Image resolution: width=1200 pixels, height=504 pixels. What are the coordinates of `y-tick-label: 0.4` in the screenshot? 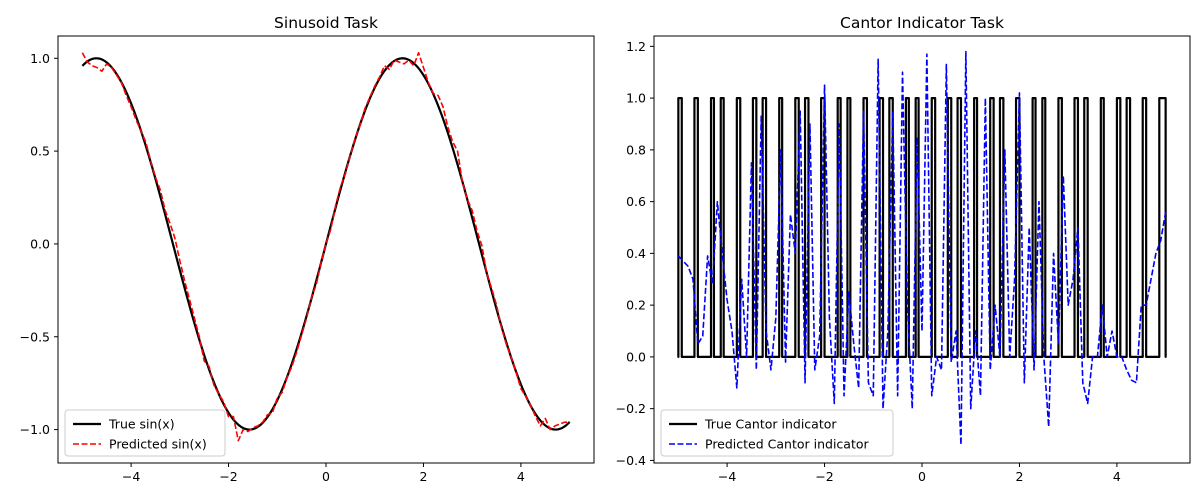 It's located at (636, 253).